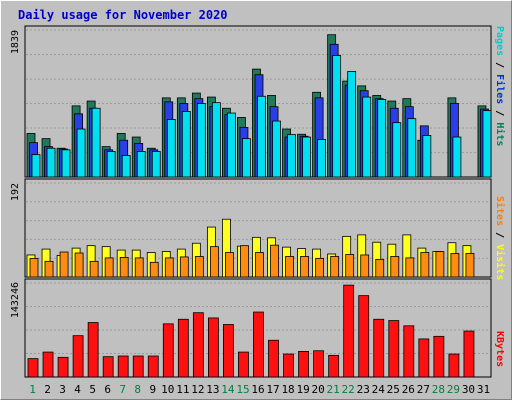 The height and width of the screenshot is (400, 512). What do you see at coordinates (122, 389) in the screenshot?
I see `x-tick-label-7: 7` at bounding box center [122, 389].